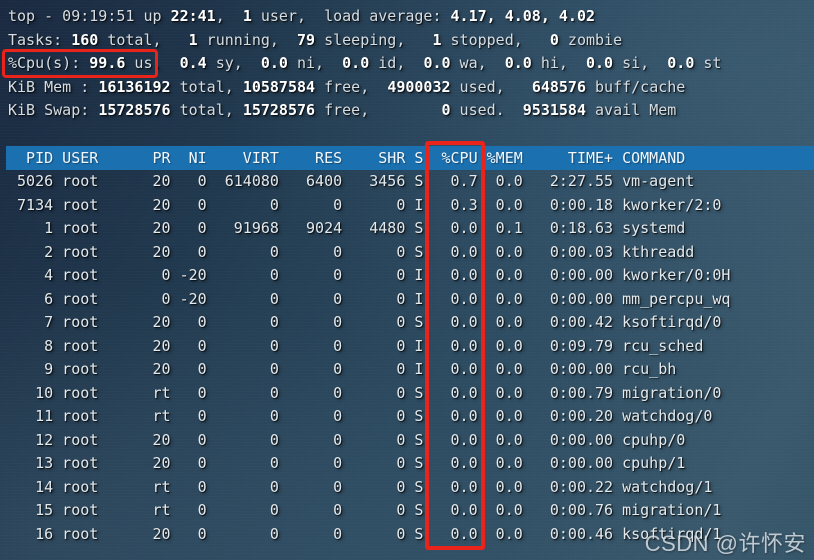  Describe the element at coordinates (407, 135) in the screenshot. I see `blank-line` at that location.